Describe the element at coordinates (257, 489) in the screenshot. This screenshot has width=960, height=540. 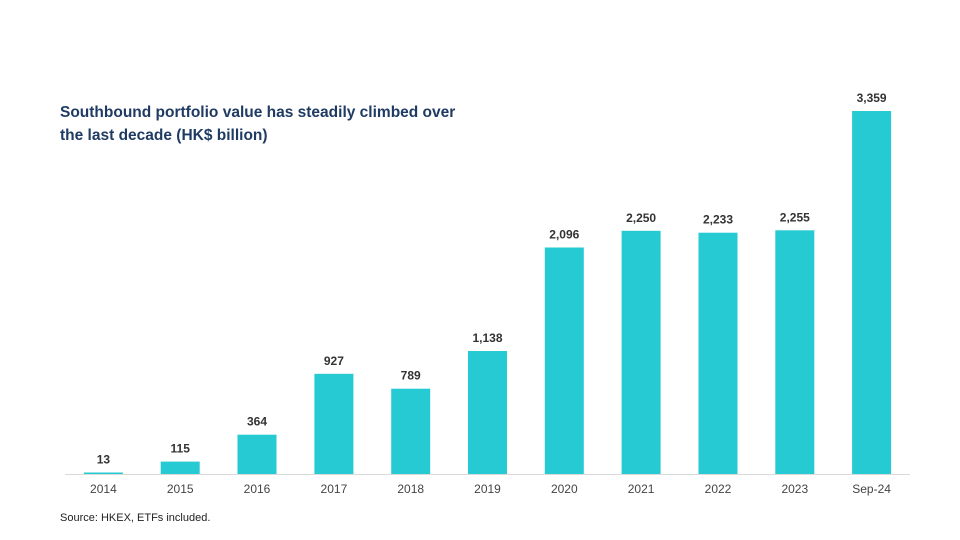
I see `x-tick-label-2016: 2016` at that location.